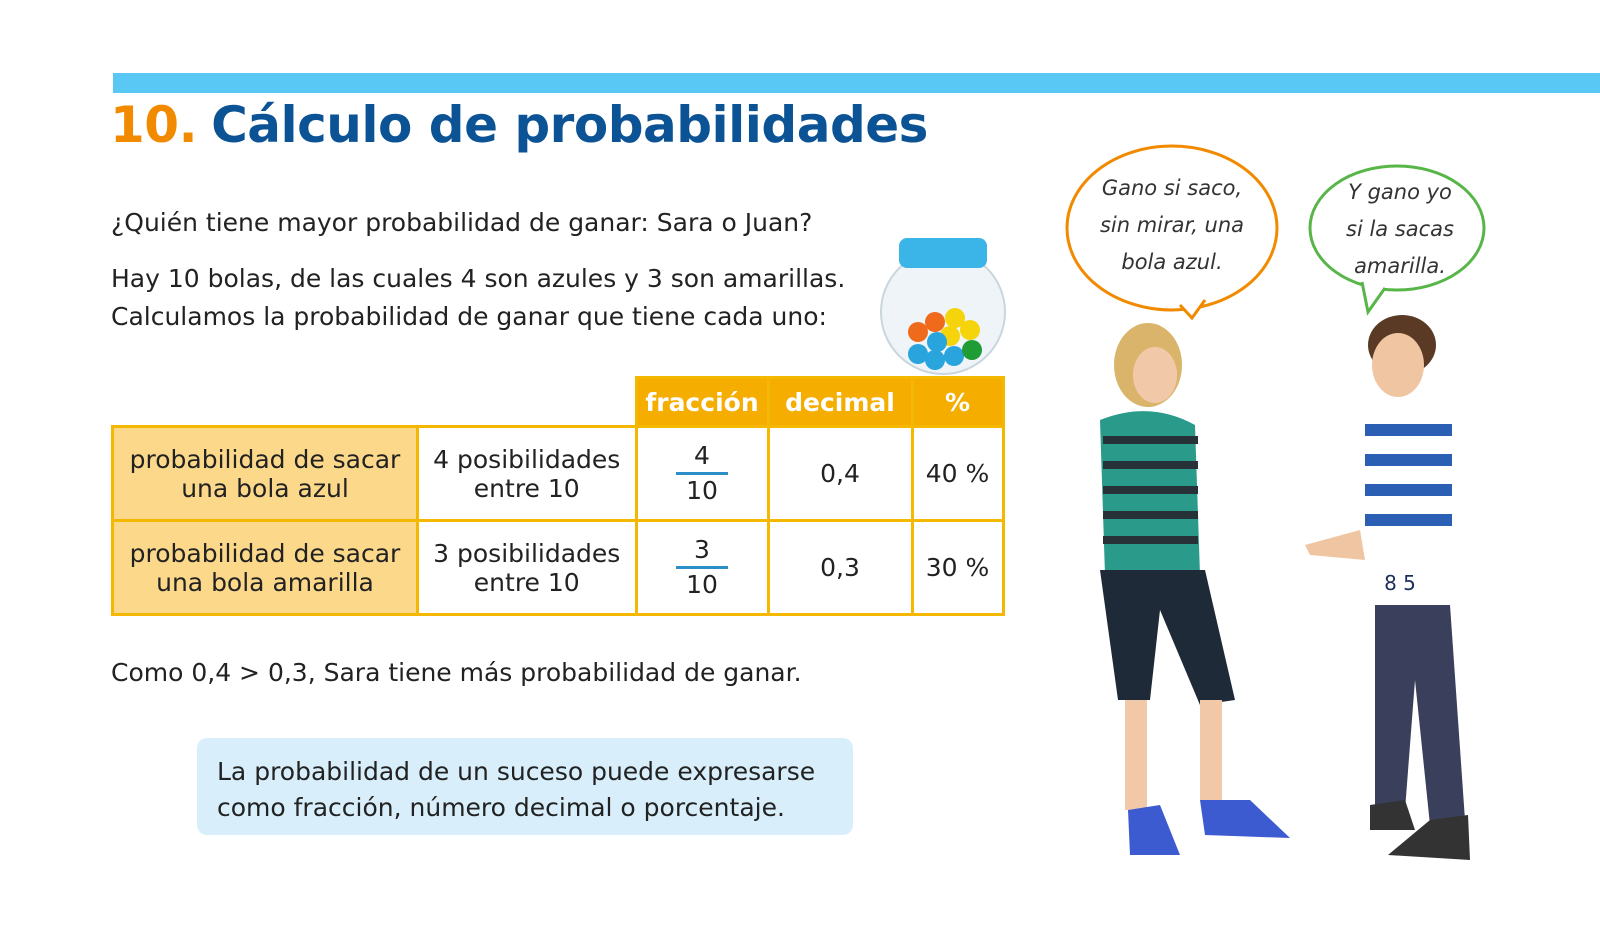  I want to click on fraction: 3 10, so click(702, 567).